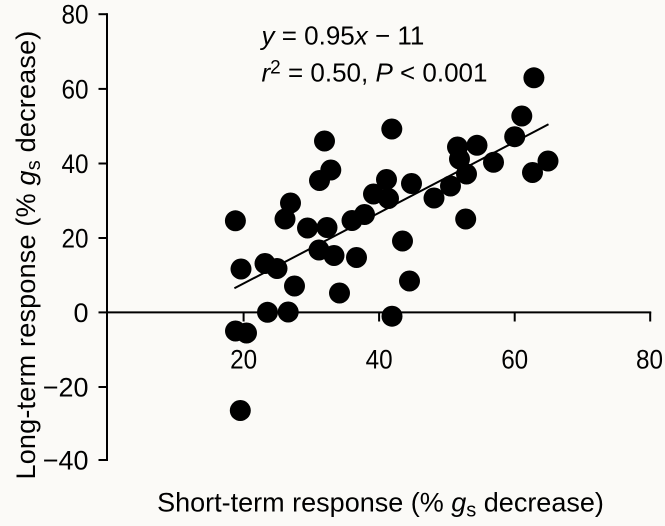 Image resolution: width=665 pixels, height=526 pixels. Describe the element at coordinates (28, 254) in the screenshot. I see `svg-text:Long-term response (% gs decre: Long-term response (% gs decrease)` at that location.